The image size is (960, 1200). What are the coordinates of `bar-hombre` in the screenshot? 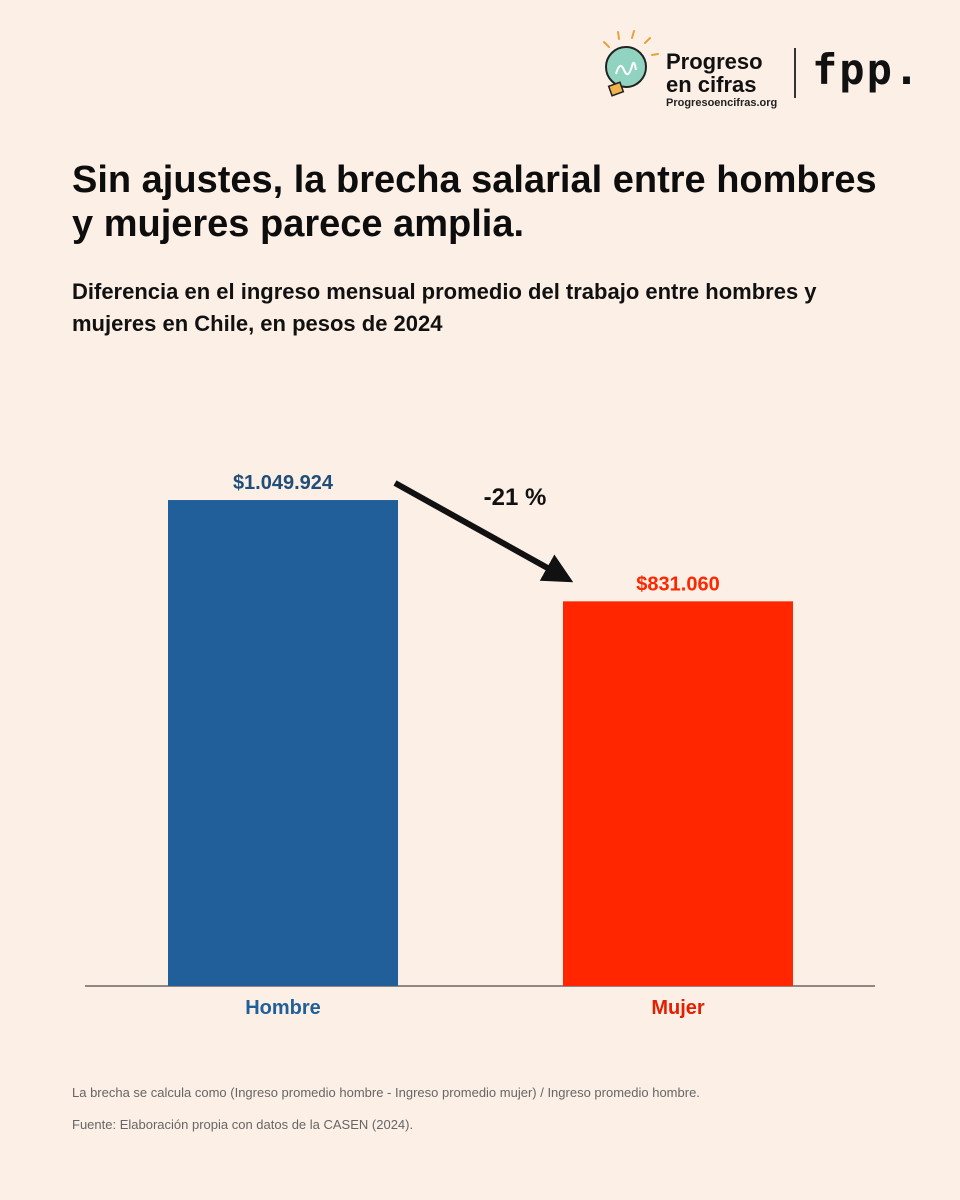 It's located at (283, 743).